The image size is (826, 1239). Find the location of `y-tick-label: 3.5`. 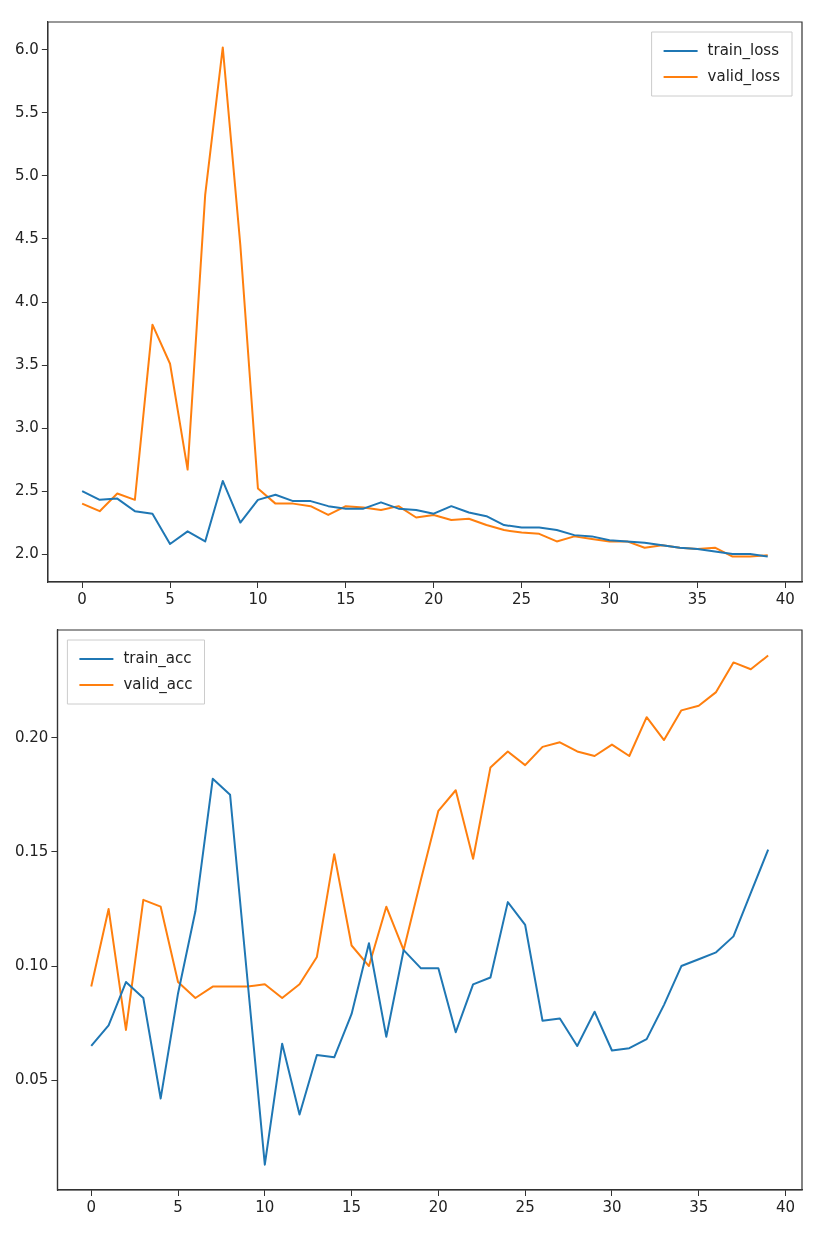

y-tick-label: 3.5 is located at coordinates (27, 363).